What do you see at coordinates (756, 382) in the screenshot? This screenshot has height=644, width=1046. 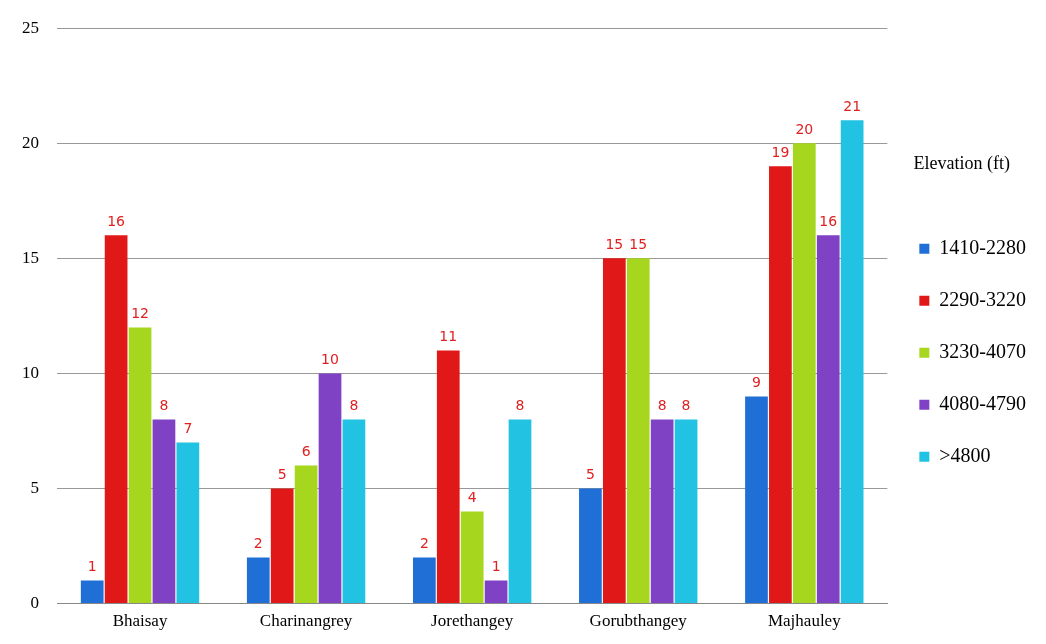 I see `data-label: 9` at bounding box center [756, 382].